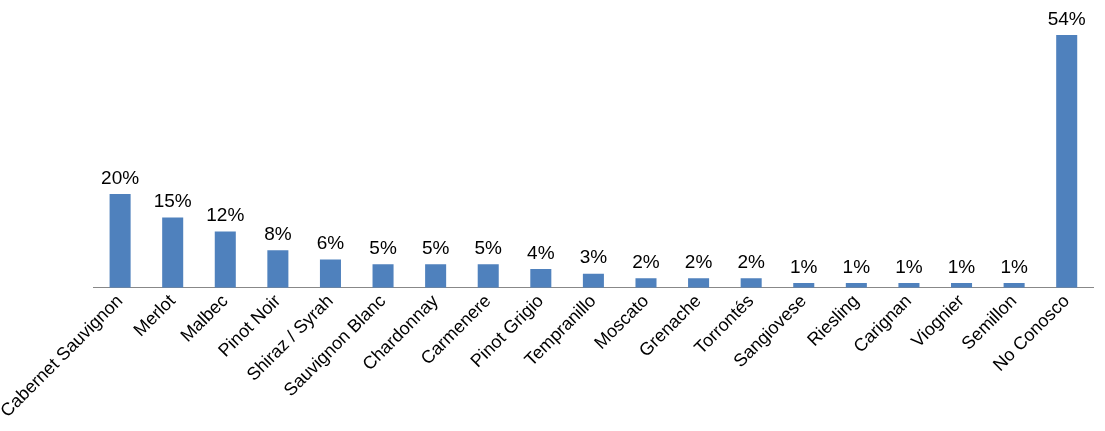 The width and height of the screenshot is (1105, 431). Describe the element at coordinates (541, 252) in the screenshot. I see `data-label: 4%` at that location.